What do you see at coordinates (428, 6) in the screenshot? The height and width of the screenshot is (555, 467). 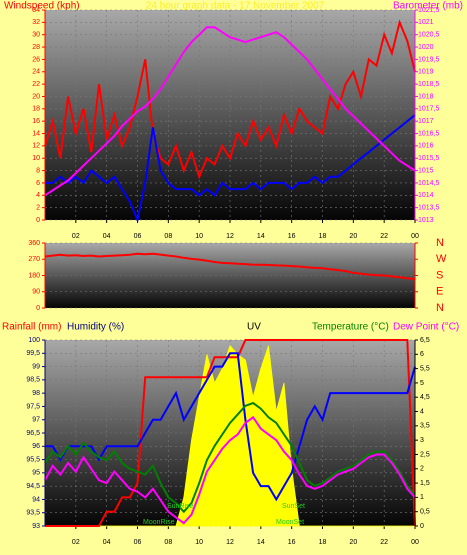 I see `y2-axis-title: Barometer (mb)` at bounding box center [428, 6].